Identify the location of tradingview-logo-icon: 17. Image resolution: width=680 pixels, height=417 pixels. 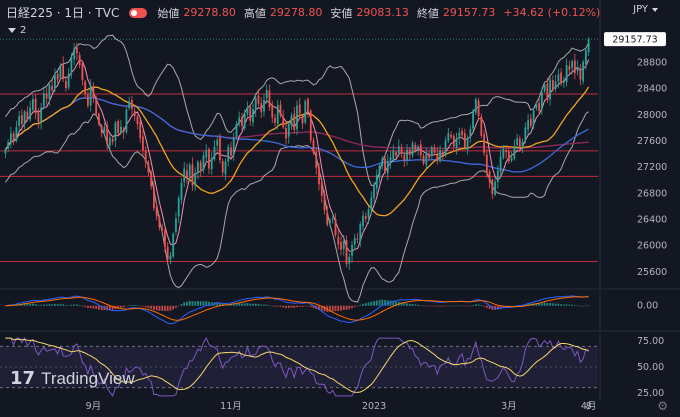
(23, 378).